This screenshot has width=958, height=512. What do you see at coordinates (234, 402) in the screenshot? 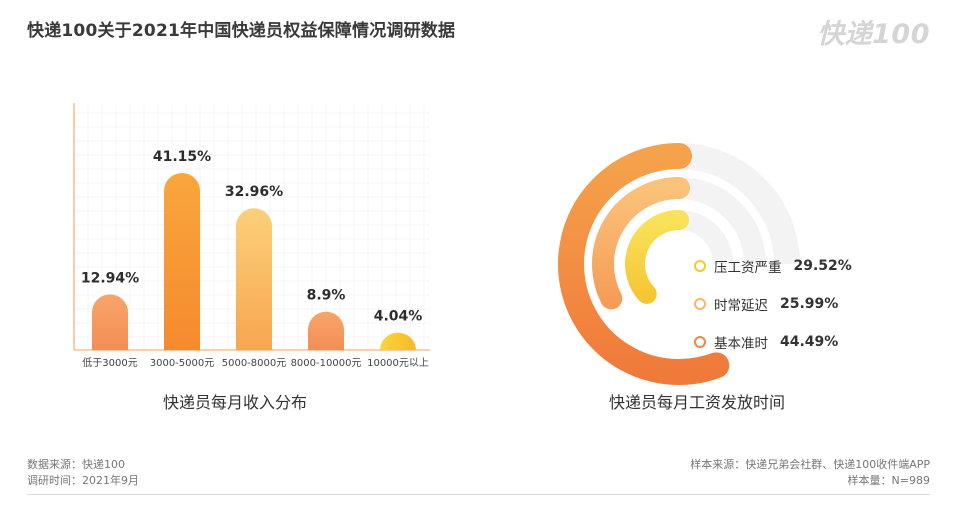
I see `bar-chart-title: 快递员每月收入分布` at bounding box center [234, 402].